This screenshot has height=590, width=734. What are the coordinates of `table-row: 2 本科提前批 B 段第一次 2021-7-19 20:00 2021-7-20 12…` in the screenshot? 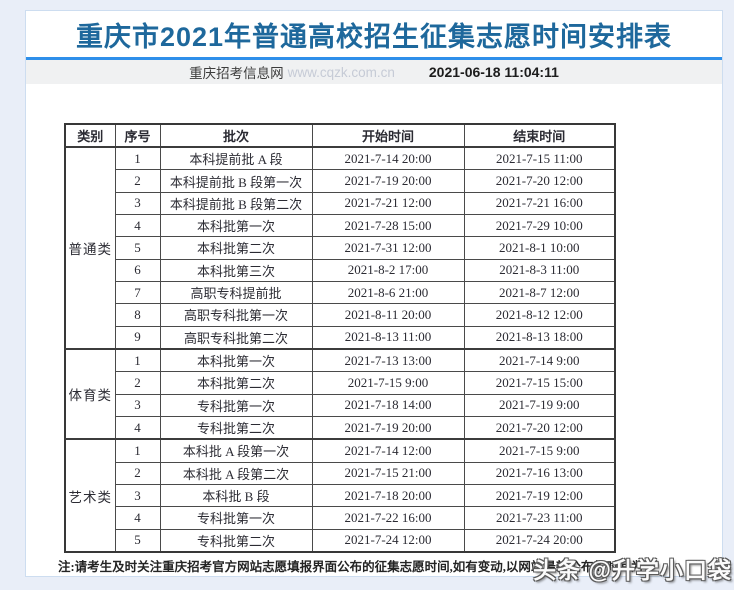 It's located at (340, 181).